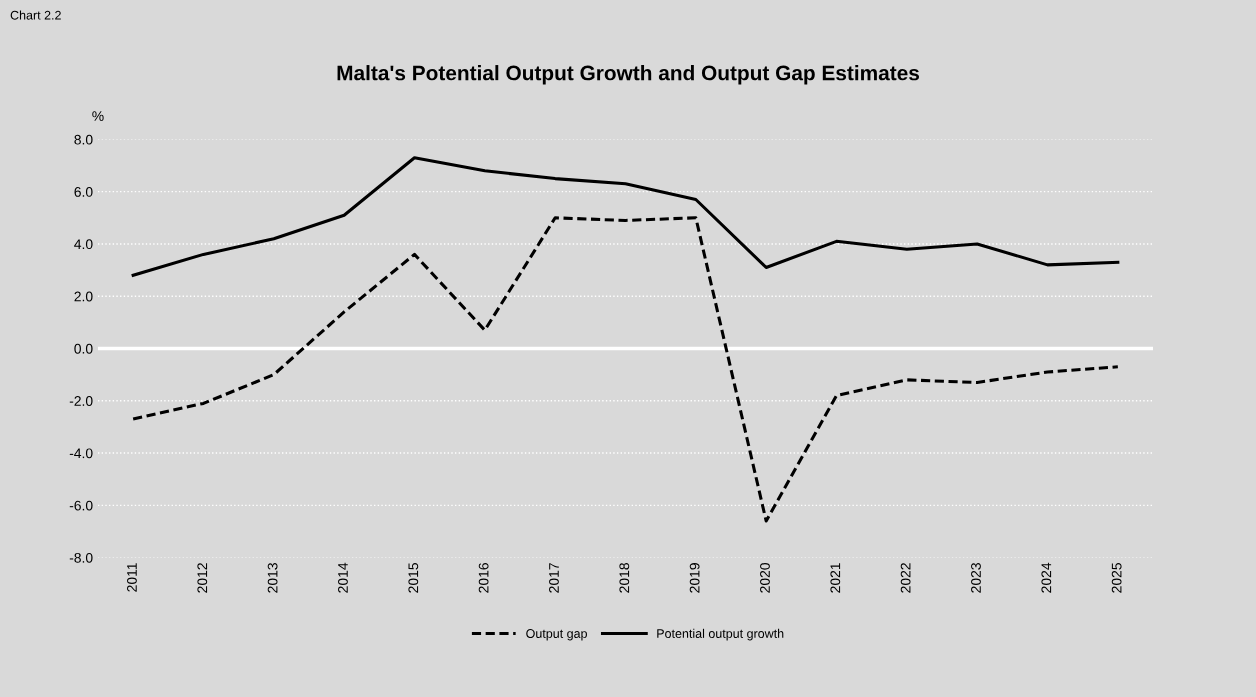 The image size is (1256, 697). Describe the element at coordinates (720, 634) in the screenshot. I see `legend-label: Potential output growth` at that location.